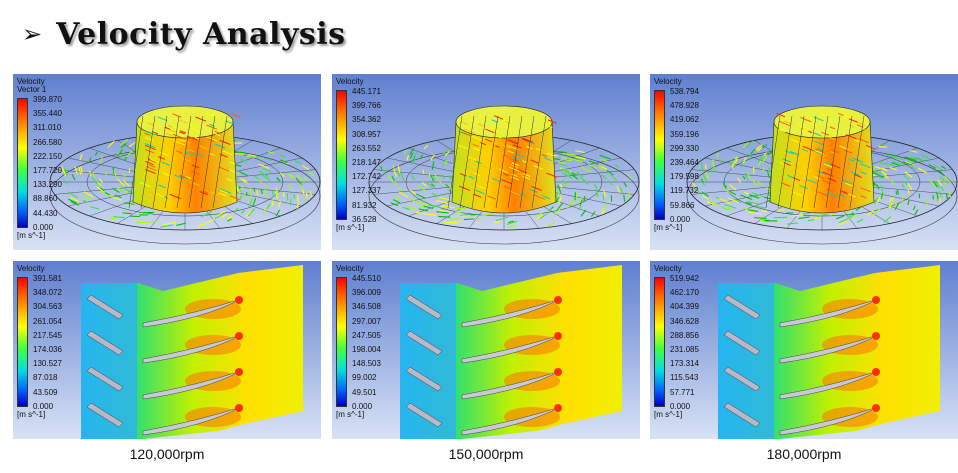 This screenshot has width=958, height=473. What do you see at coordinates (804, 454) in the screenshot?
I see `rpm-label: 180,000rpm` at bounding box center [804, 454].